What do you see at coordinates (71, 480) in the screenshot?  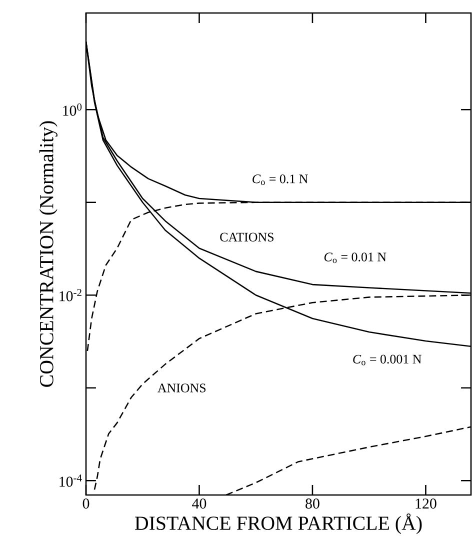 I see `y-tick-label: 10$^{-4}$` at bounding box center [71, 480].